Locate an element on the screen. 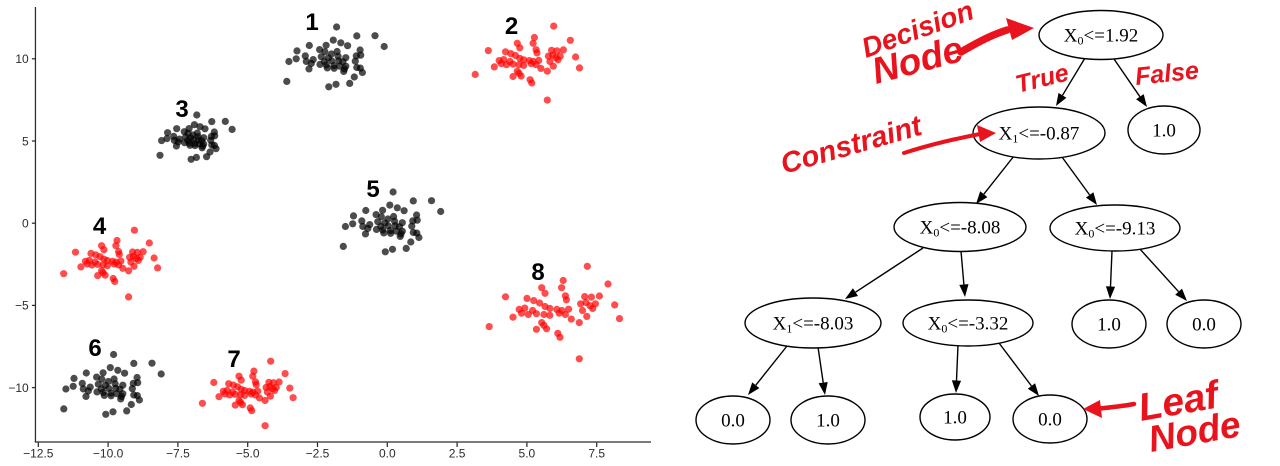  svg-text: 8 is located at coordinates (537, 272).